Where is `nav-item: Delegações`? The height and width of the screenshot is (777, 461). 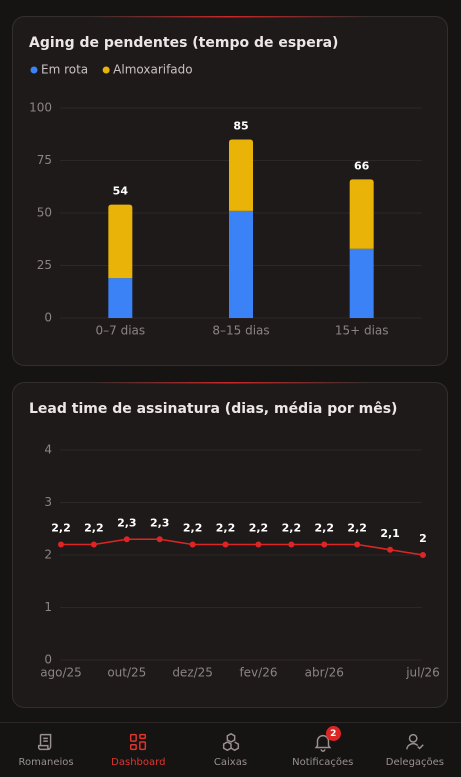 nav-item: Delegações is located at coordinates (415, 750).